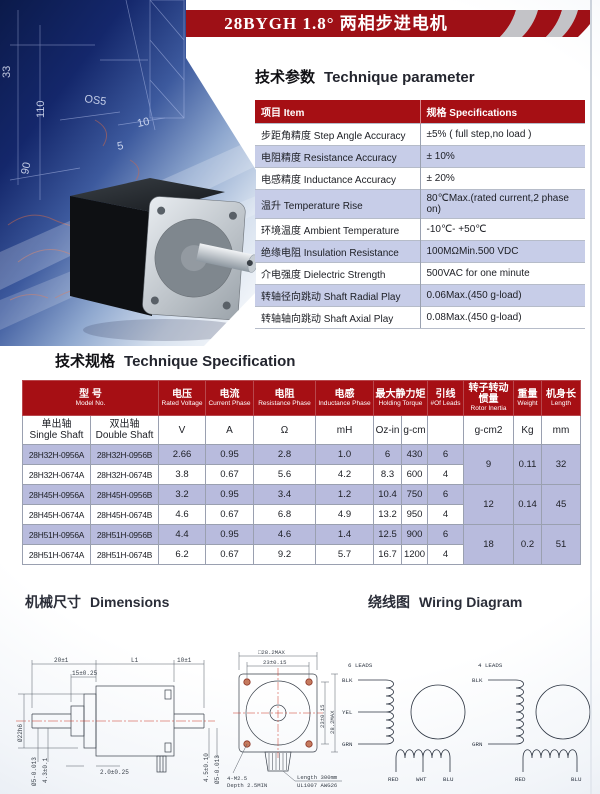 The height and width of the screenshot is (794, 600). What do you see at coordinates (124, 534) in the screenshot?
I see `table-cell: 28H51H-0956B` at bounding box center [124, 534].